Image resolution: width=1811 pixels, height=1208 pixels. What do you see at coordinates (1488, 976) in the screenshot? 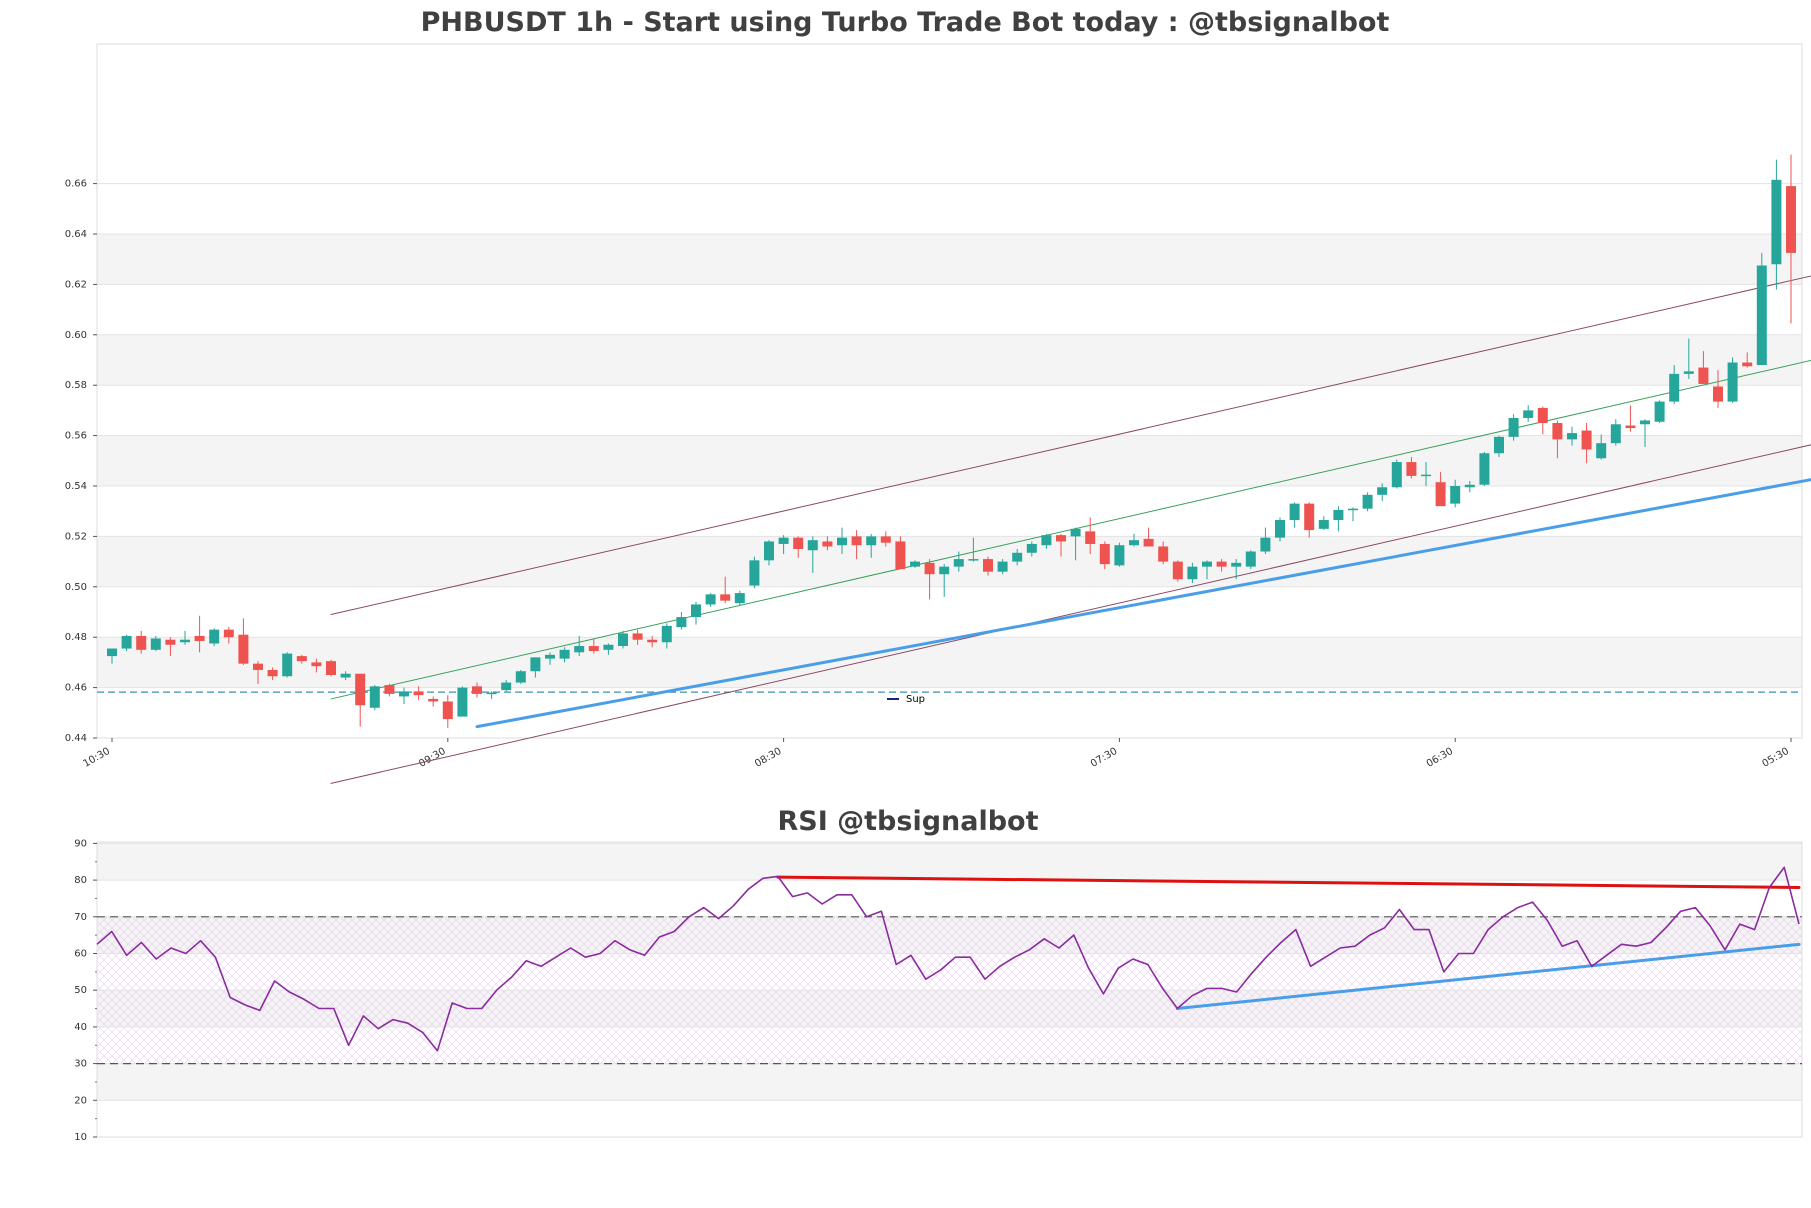
I see `rsi-support-trend` at bounding box center [1488, 976].